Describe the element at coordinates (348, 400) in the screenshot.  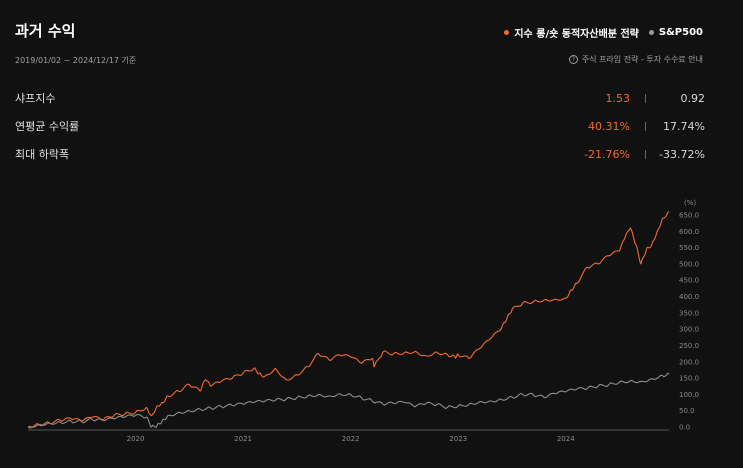
I see `benchmark-series-line` at that location.